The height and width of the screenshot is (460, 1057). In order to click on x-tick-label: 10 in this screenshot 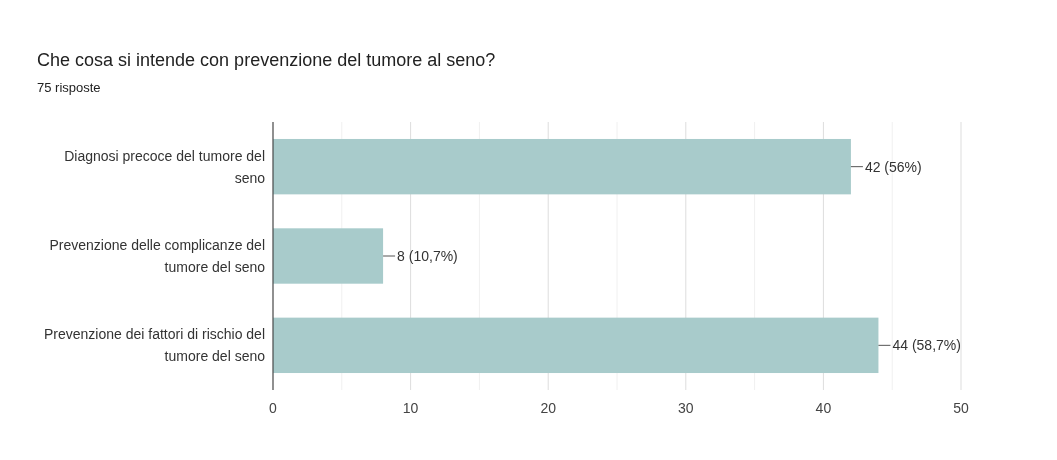, I will do `click(410, 408)`.